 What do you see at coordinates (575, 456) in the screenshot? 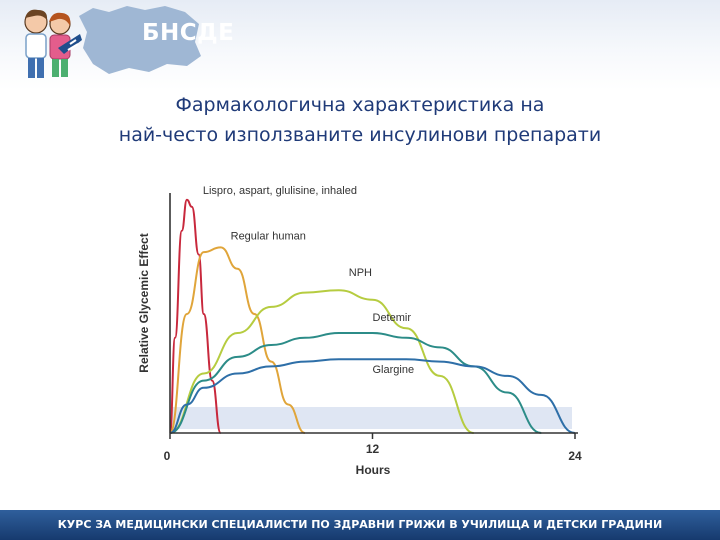
I see `x-tick-label-3: 24` at bounding box center [575, 456].